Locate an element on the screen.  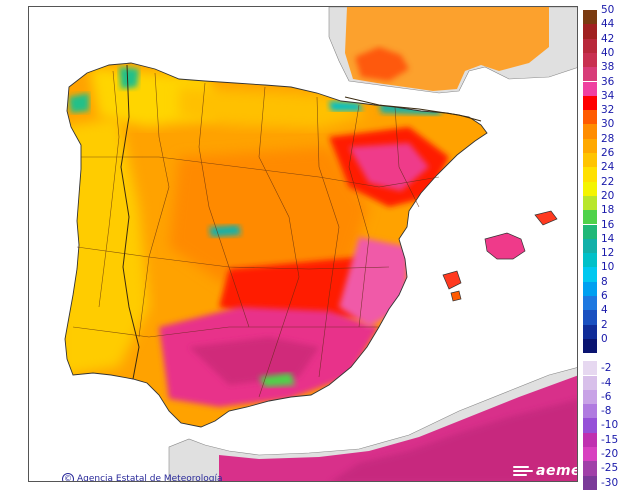
legend-label: 10 is located at coordinates (608, 267).